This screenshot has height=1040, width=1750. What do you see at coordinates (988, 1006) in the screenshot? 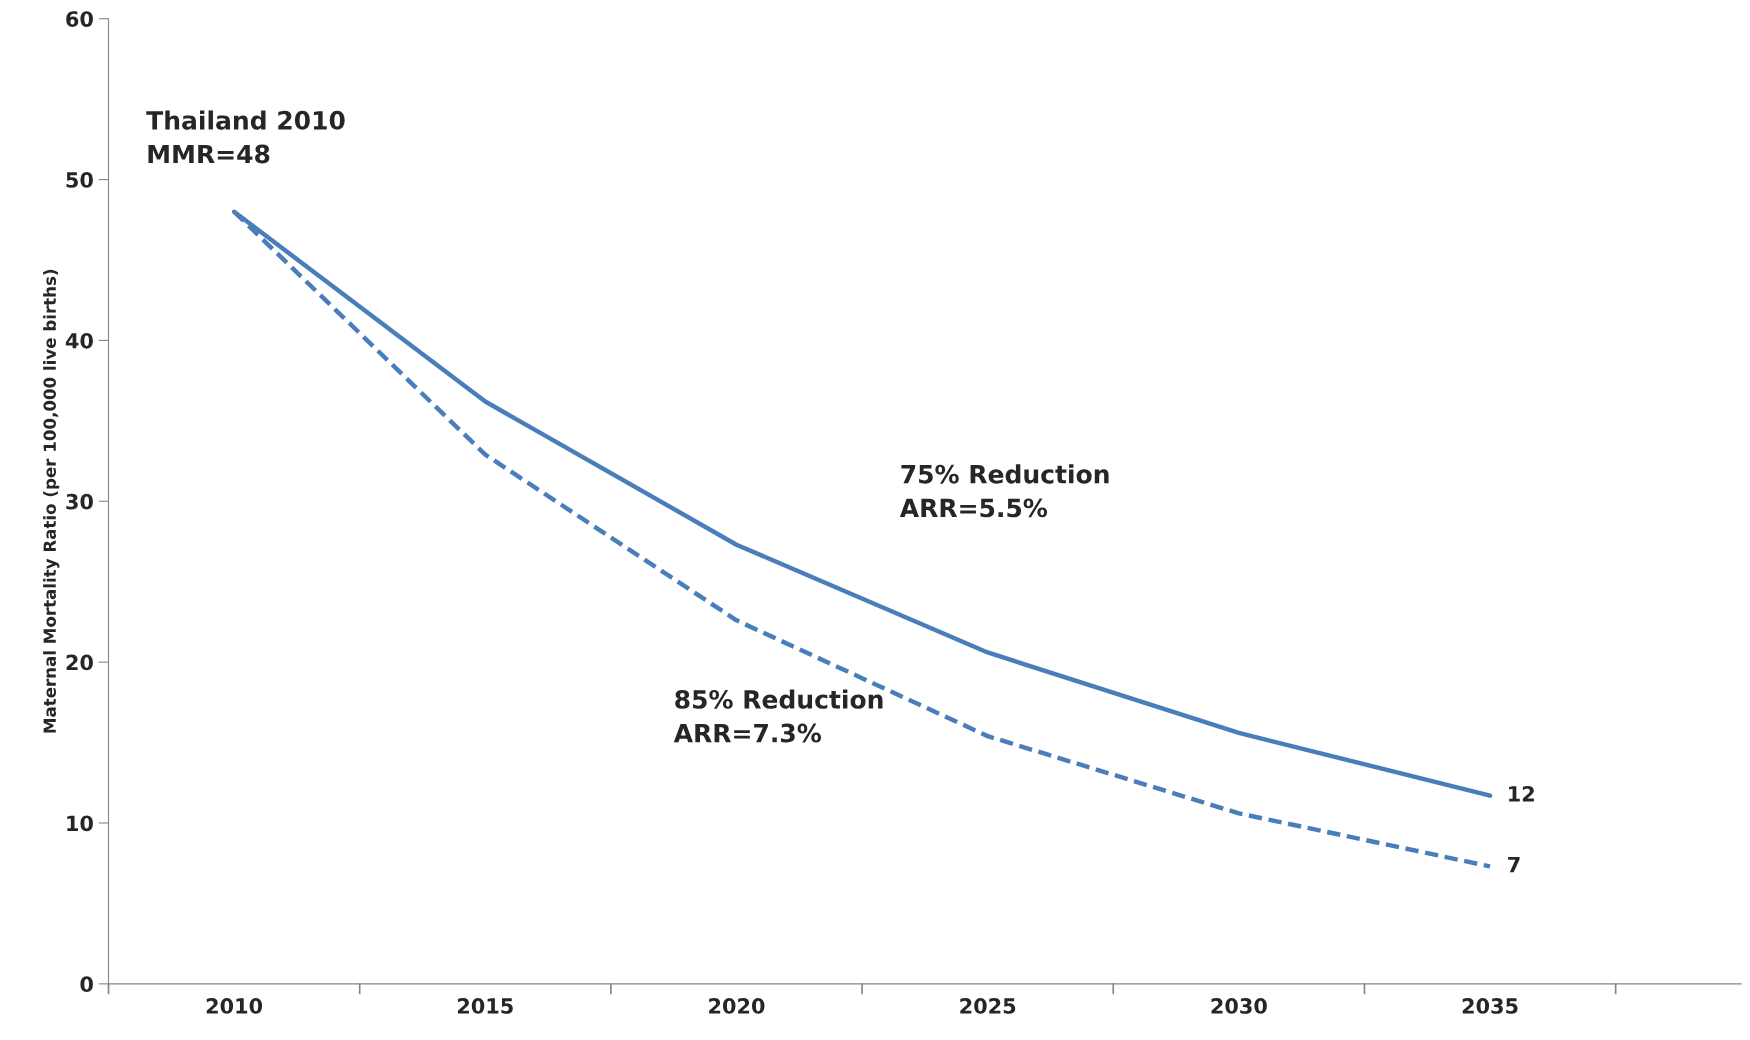
I see `x-tick-label: 2025` at bounding box center [988, 1006].